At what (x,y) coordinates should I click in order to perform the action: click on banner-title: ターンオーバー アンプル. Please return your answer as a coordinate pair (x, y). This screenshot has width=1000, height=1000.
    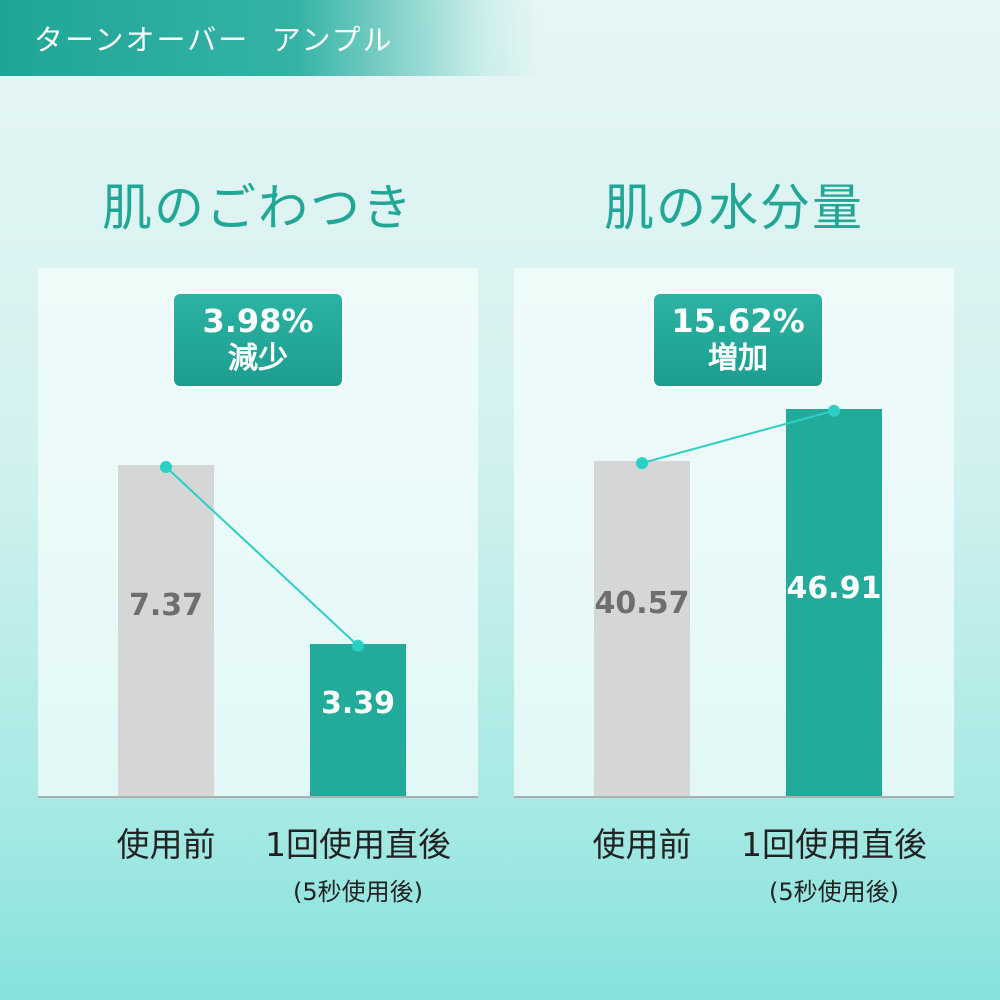
    Looking at the image, I should click on (214, 40).